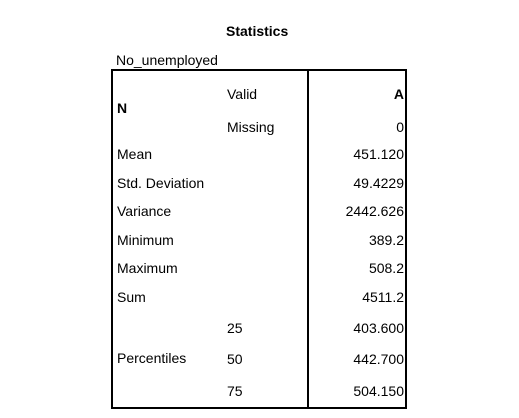 The width and height of the screenshot is (519, 418). What do you see at coordinates (235, 391) in the screenshot?
I see `percentile-75-label: 75` at bounding box center [235, 391].